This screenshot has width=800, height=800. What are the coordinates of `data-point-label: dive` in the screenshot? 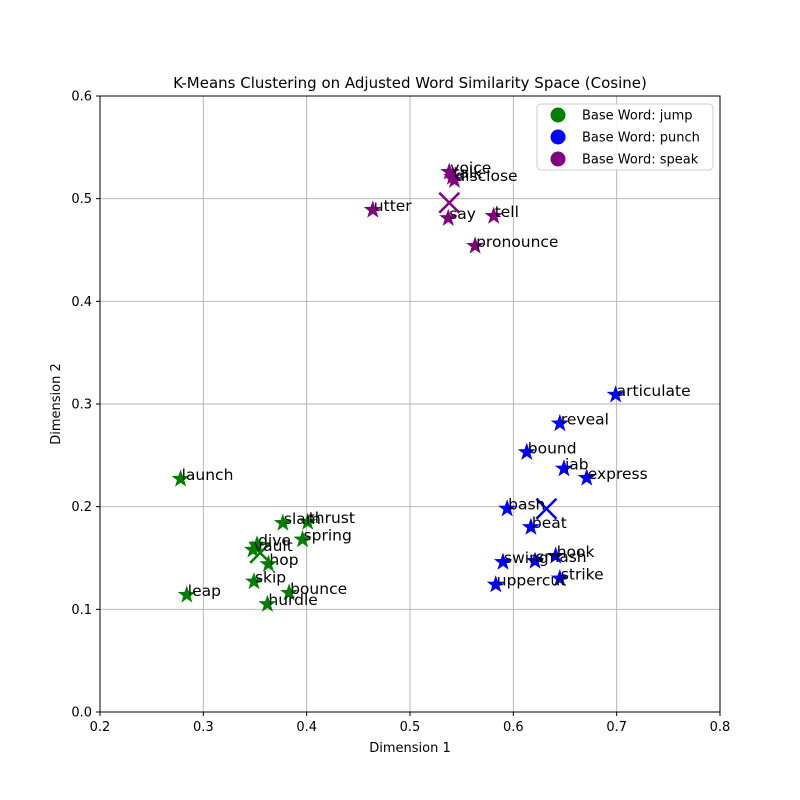 It's located at (274, 541).